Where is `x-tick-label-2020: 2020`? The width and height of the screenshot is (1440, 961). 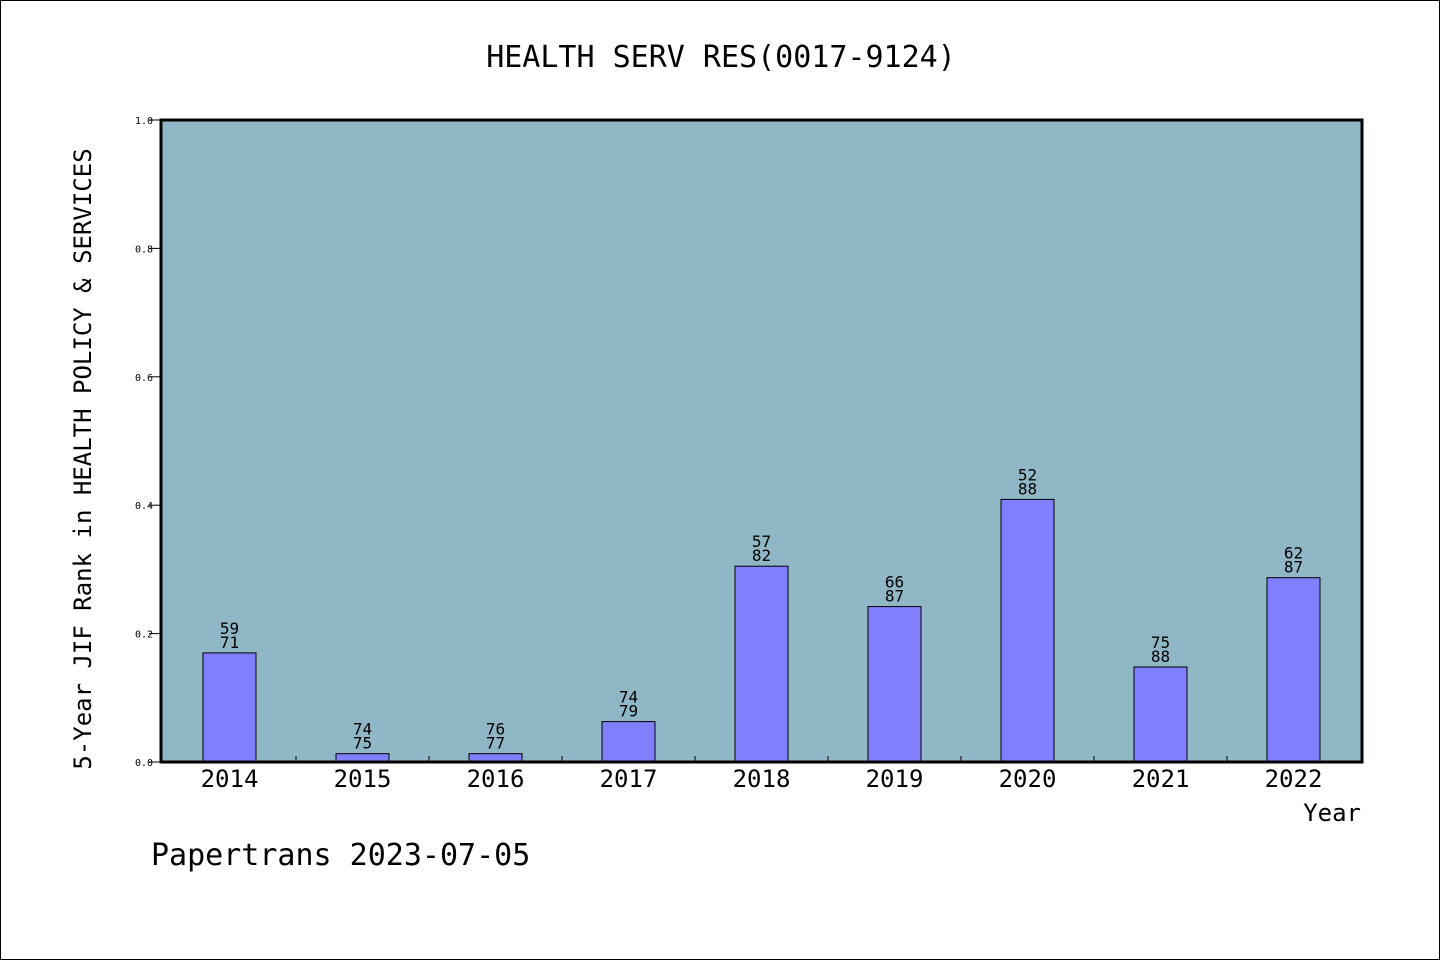 x-tick-label-2020: 2020 is located at coordinates (1028, 779).